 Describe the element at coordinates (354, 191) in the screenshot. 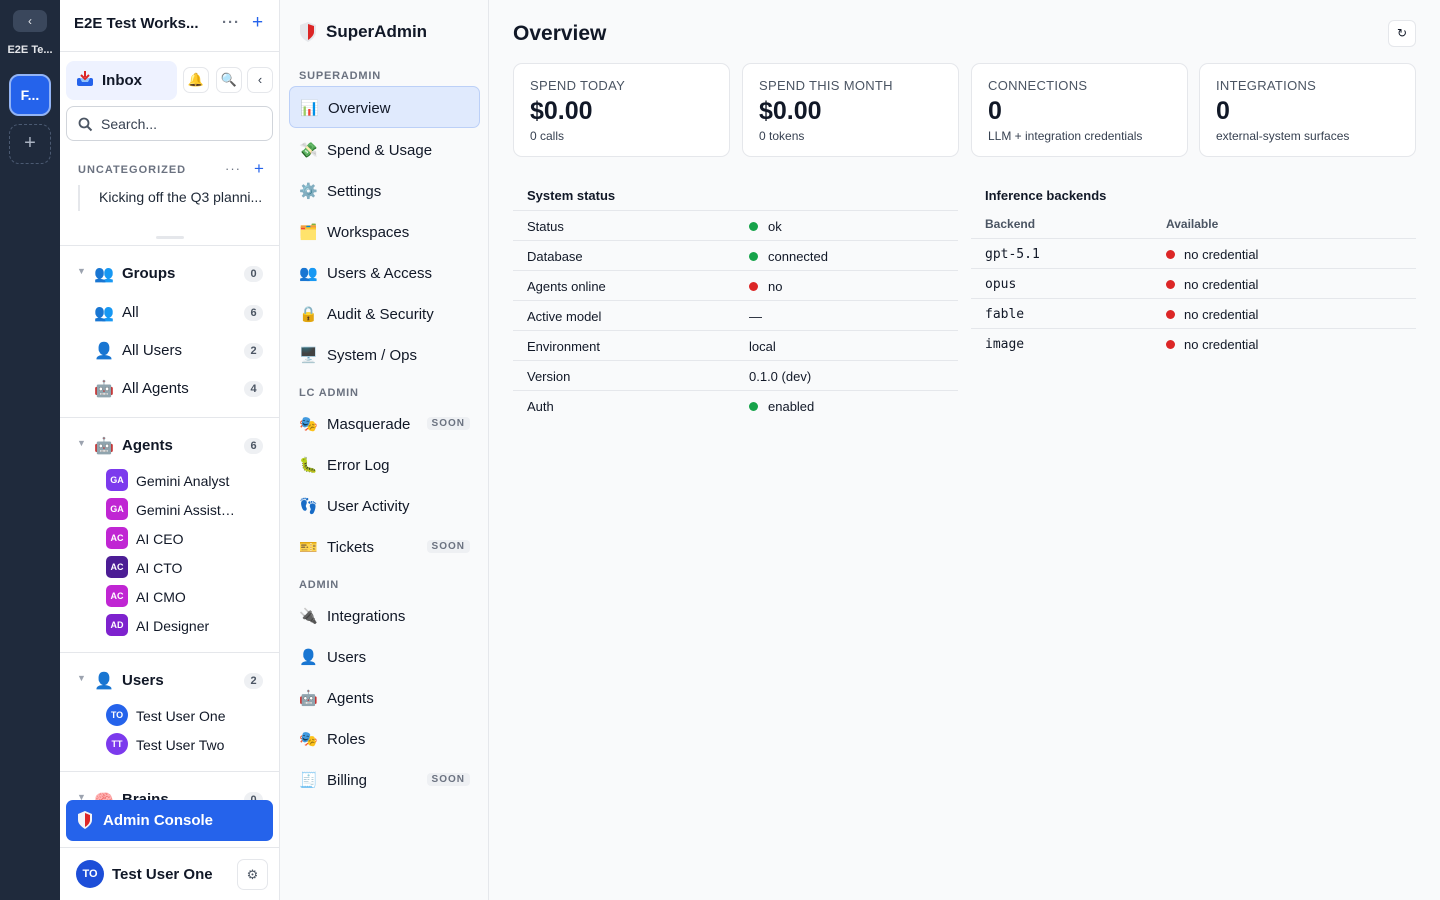

I see `nav-label: Settings` at that location.